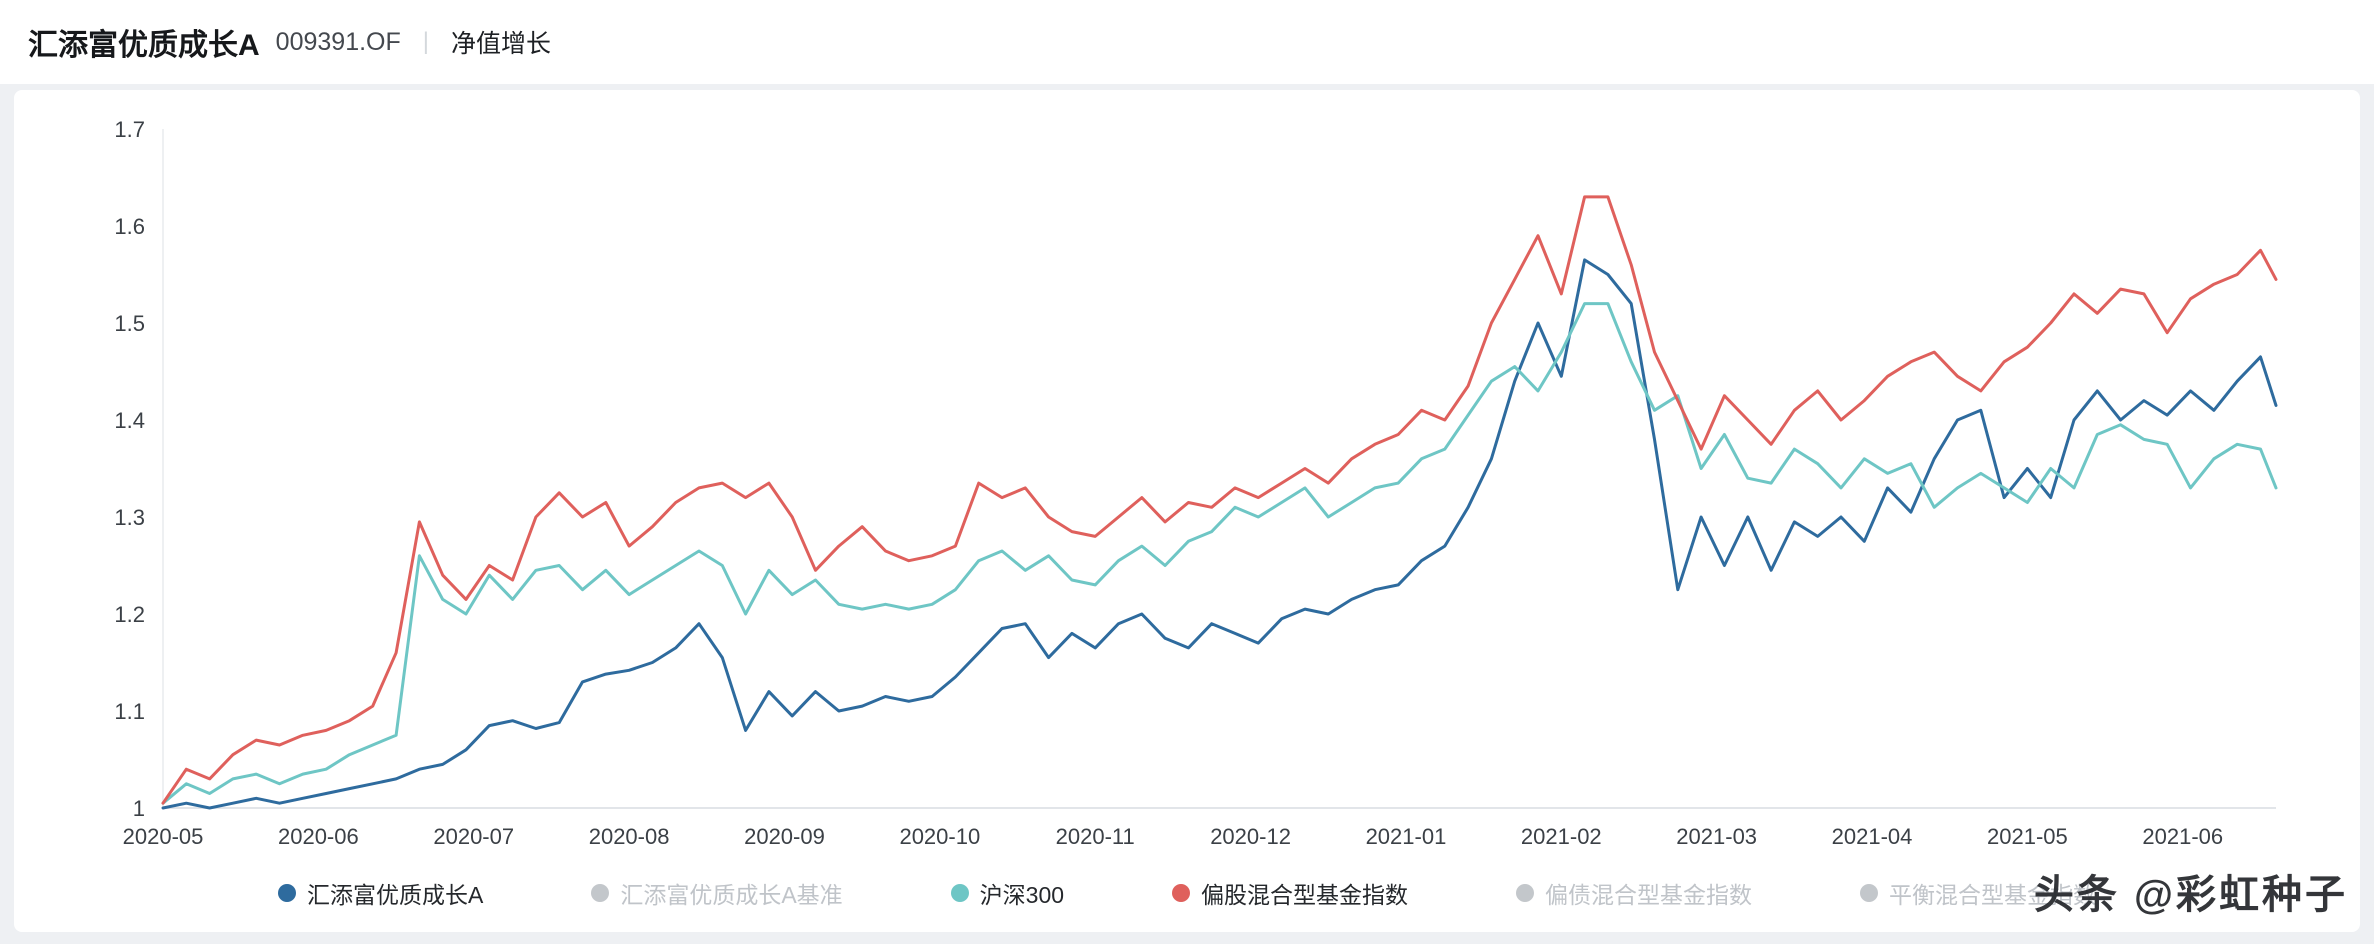 This screenshot has width=2374, height=944. Describe the element at coordinates (1993, 895) in the screenshot. I see `legend-label: 平衡混合型基金指数` at that location.